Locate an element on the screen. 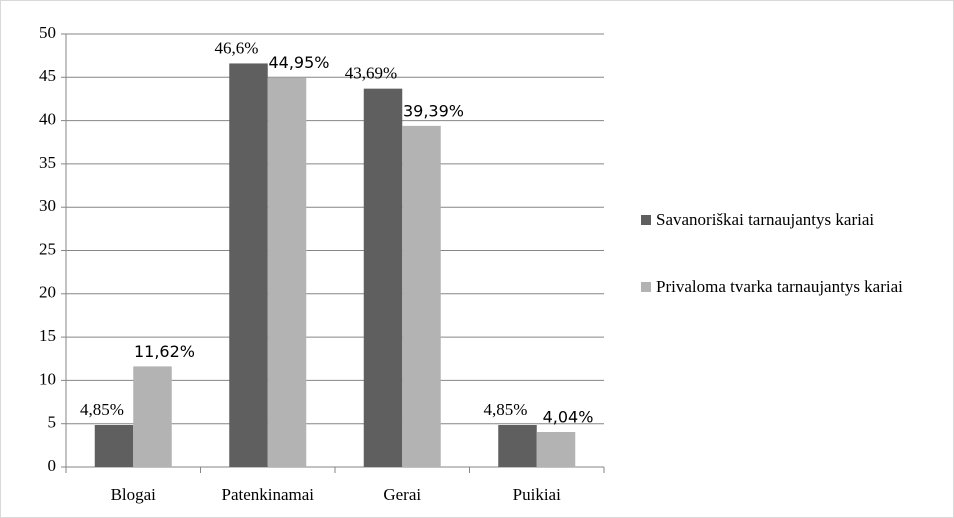  y-tick-label: 35 is located at coordinates (47, 162).